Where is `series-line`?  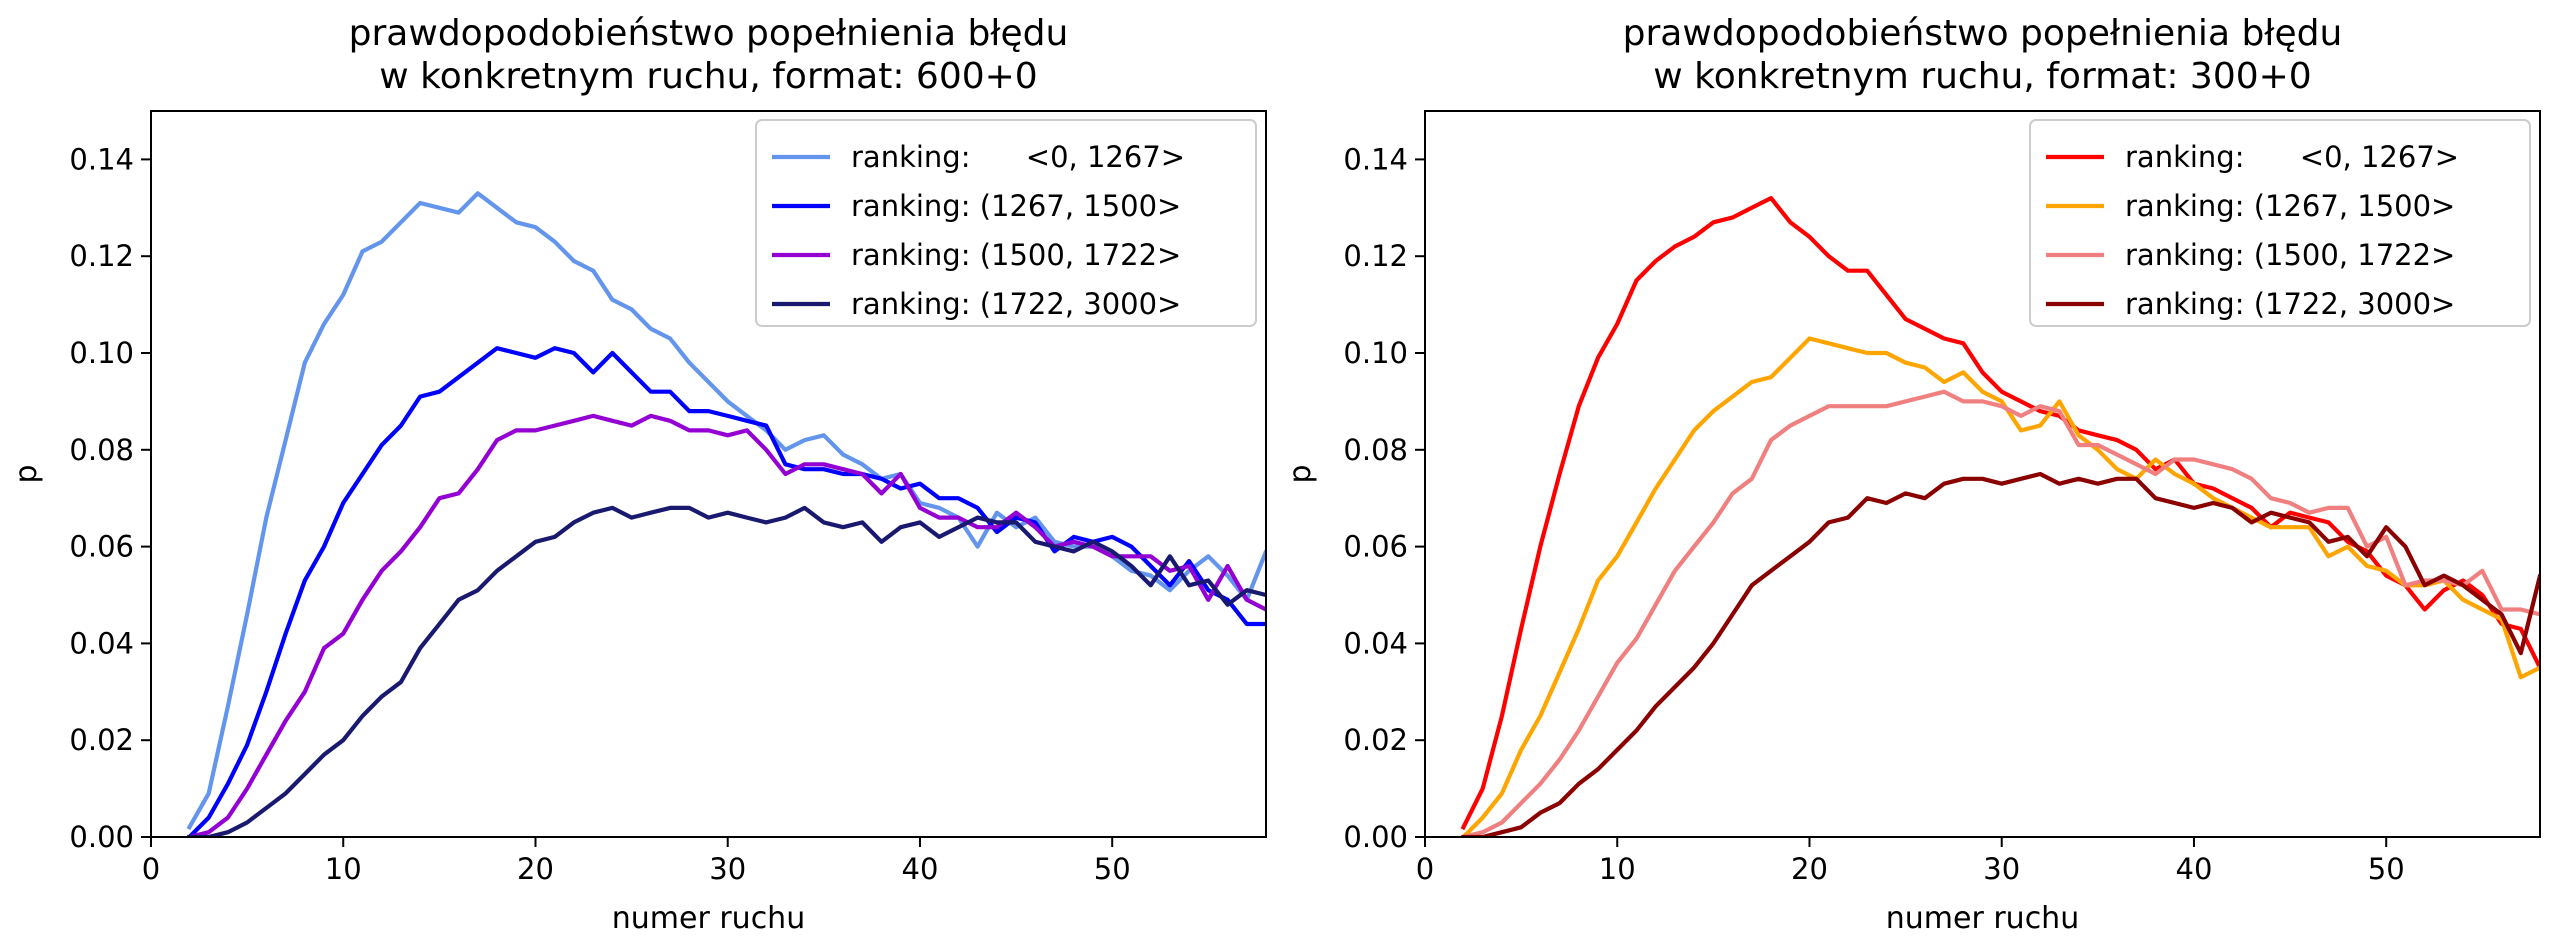
series-line is located at coordinates (726, 671).